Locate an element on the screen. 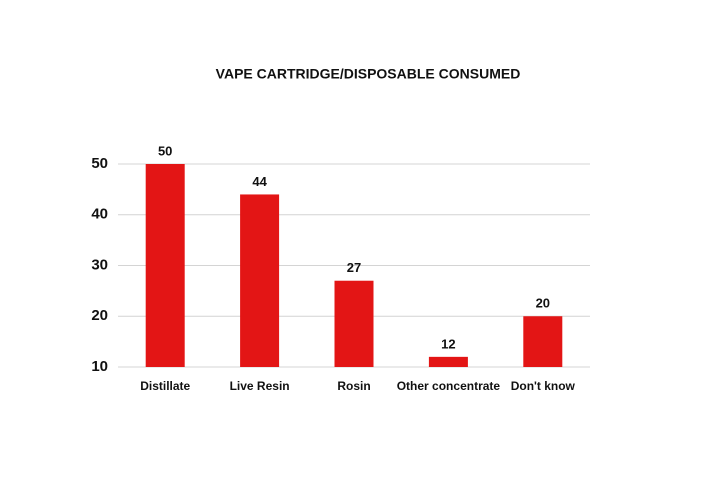  data-label: 20 is located at coordinates (543, 303).